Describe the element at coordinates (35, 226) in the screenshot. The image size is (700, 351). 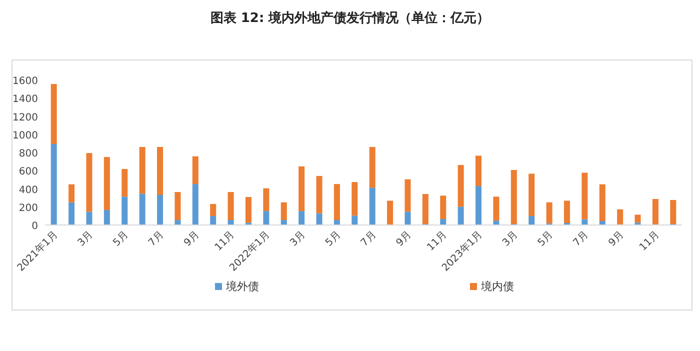
I see `y-tick-label: 0` at that location.